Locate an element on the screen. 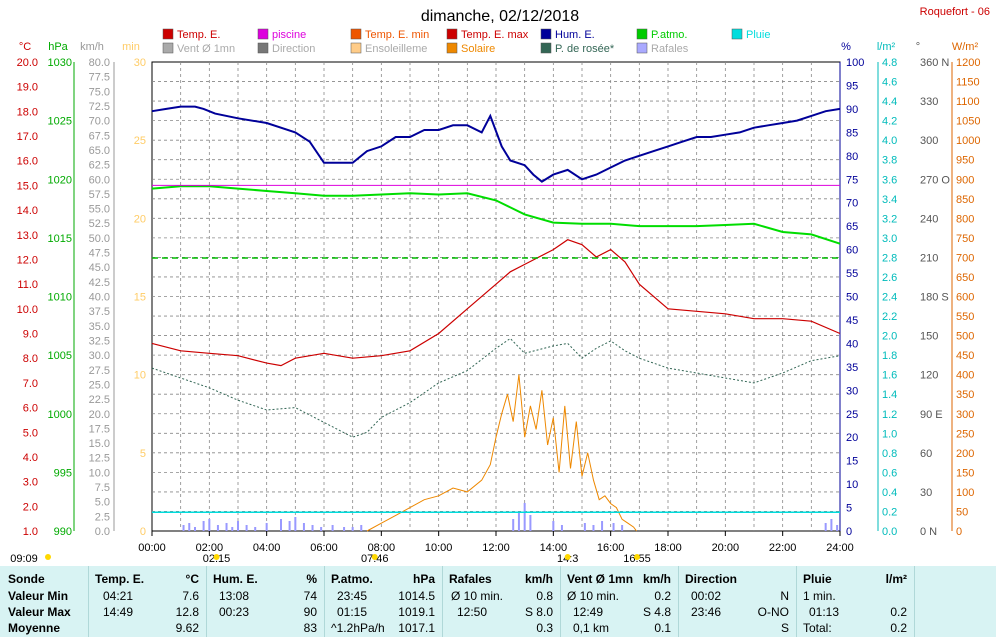 Image resolution: width=996 pixels, height=637 pixels. axis-tick-wind: 35.0 is located at coordinates (99, 327).